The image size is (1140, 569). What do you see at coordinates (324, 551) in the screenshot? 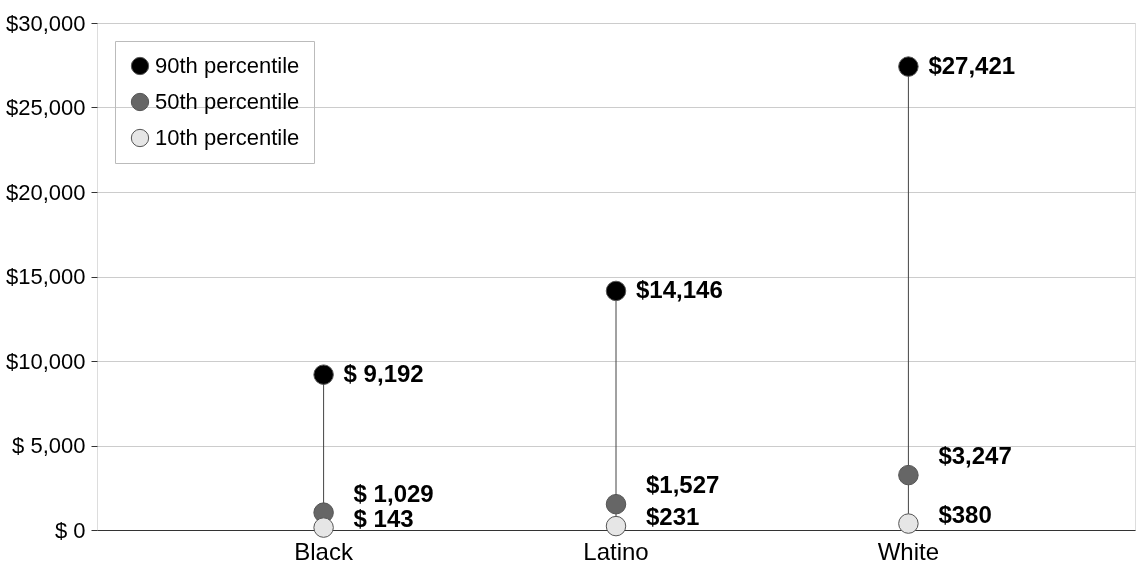
I see `x-tick-label: Black` at bounding box center [324, 551].